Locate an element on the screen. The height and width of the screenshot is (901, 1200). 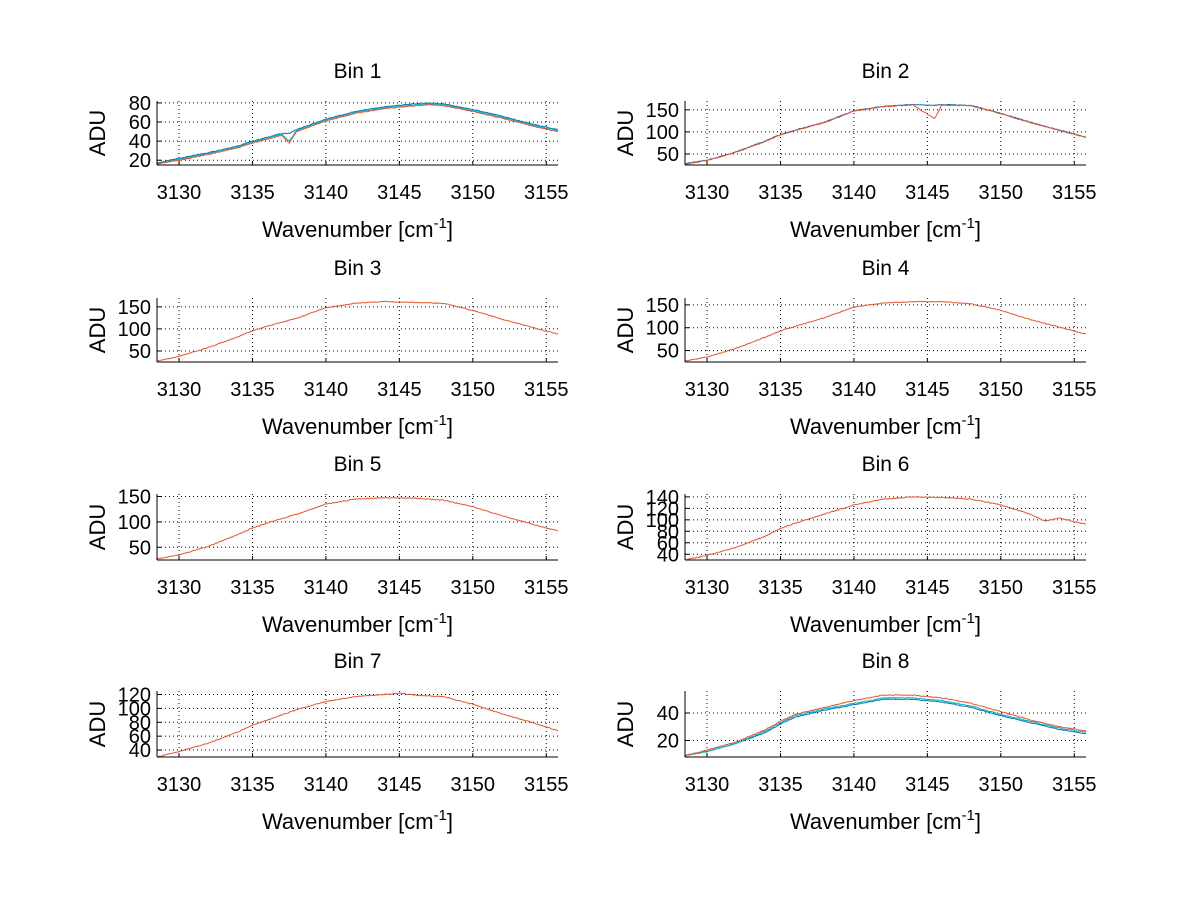
chart-title: Bin 6 is located at coordinates (886, 464).